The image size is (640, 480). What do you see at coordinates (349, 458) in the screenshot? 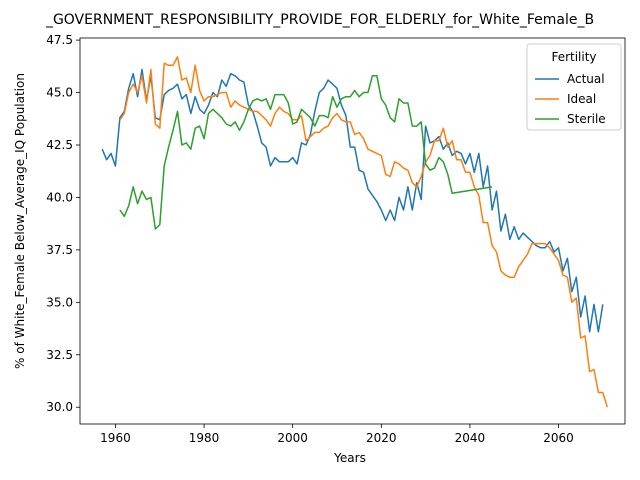
I see `x-axis-label: Years` at bounding box center [349, 458].